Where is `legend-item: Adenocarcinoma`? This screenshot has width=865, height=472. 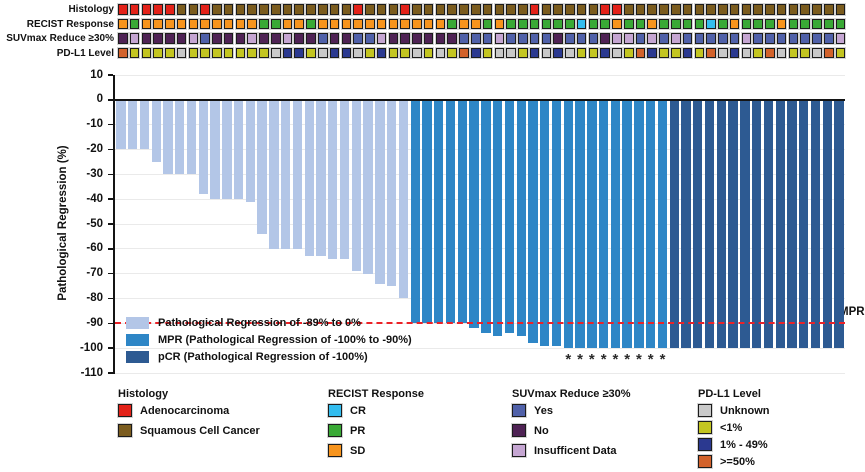 legend-item: Adenocarcinoma is located at coordinates (189, 410).